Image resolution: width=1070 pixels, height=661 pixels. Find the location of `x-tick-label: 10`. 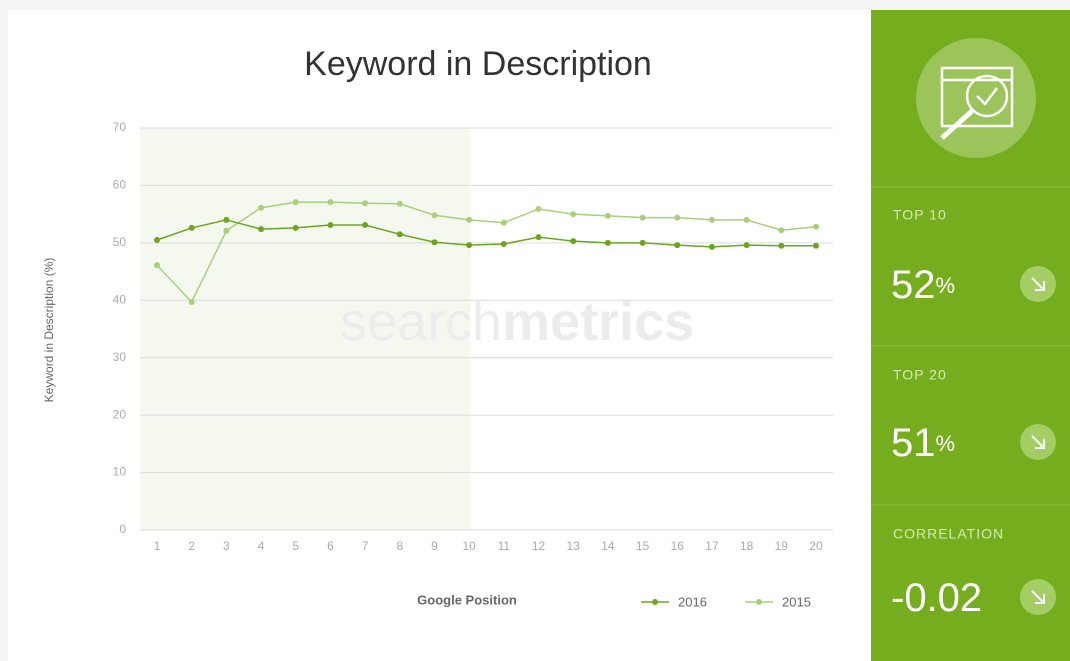

x-tick-label: 10 is located at coordinates (469, 546).